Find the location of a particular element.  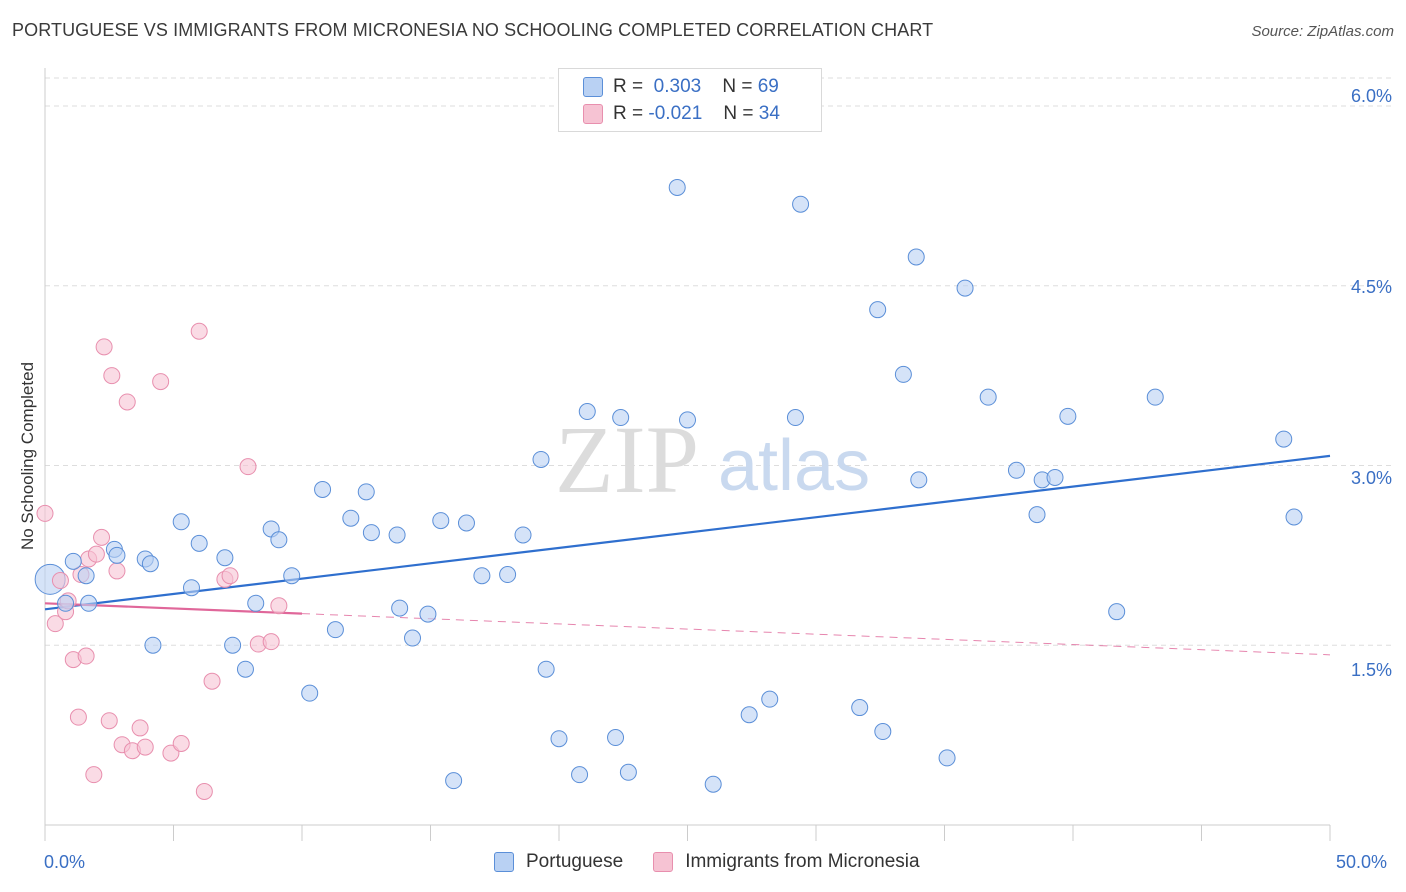

y-tick-label-1-5: 1.5% is located at coordinates (1371, 670).